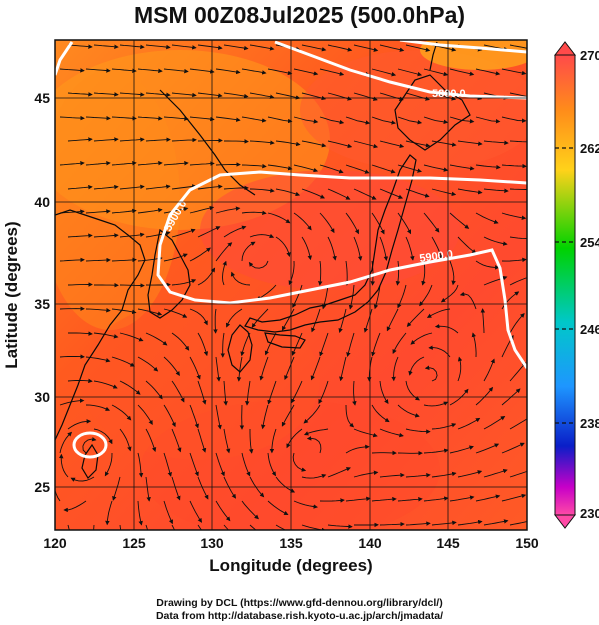  What do you see at coordinates (134, 543) in the screenshot?
I see `x-tick-label: 125` at bounding box center [134, 543].